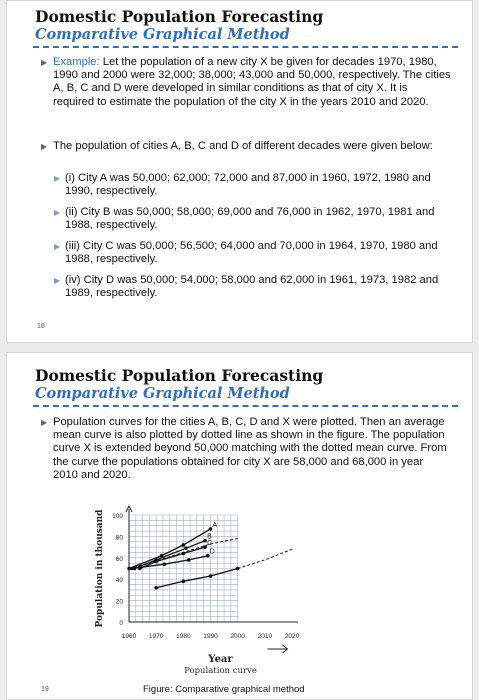 The image size is (479, 700). Describe the element at coordinates (292, 636) in the screenshot. I see `x-tick-label: 2020` at that location.